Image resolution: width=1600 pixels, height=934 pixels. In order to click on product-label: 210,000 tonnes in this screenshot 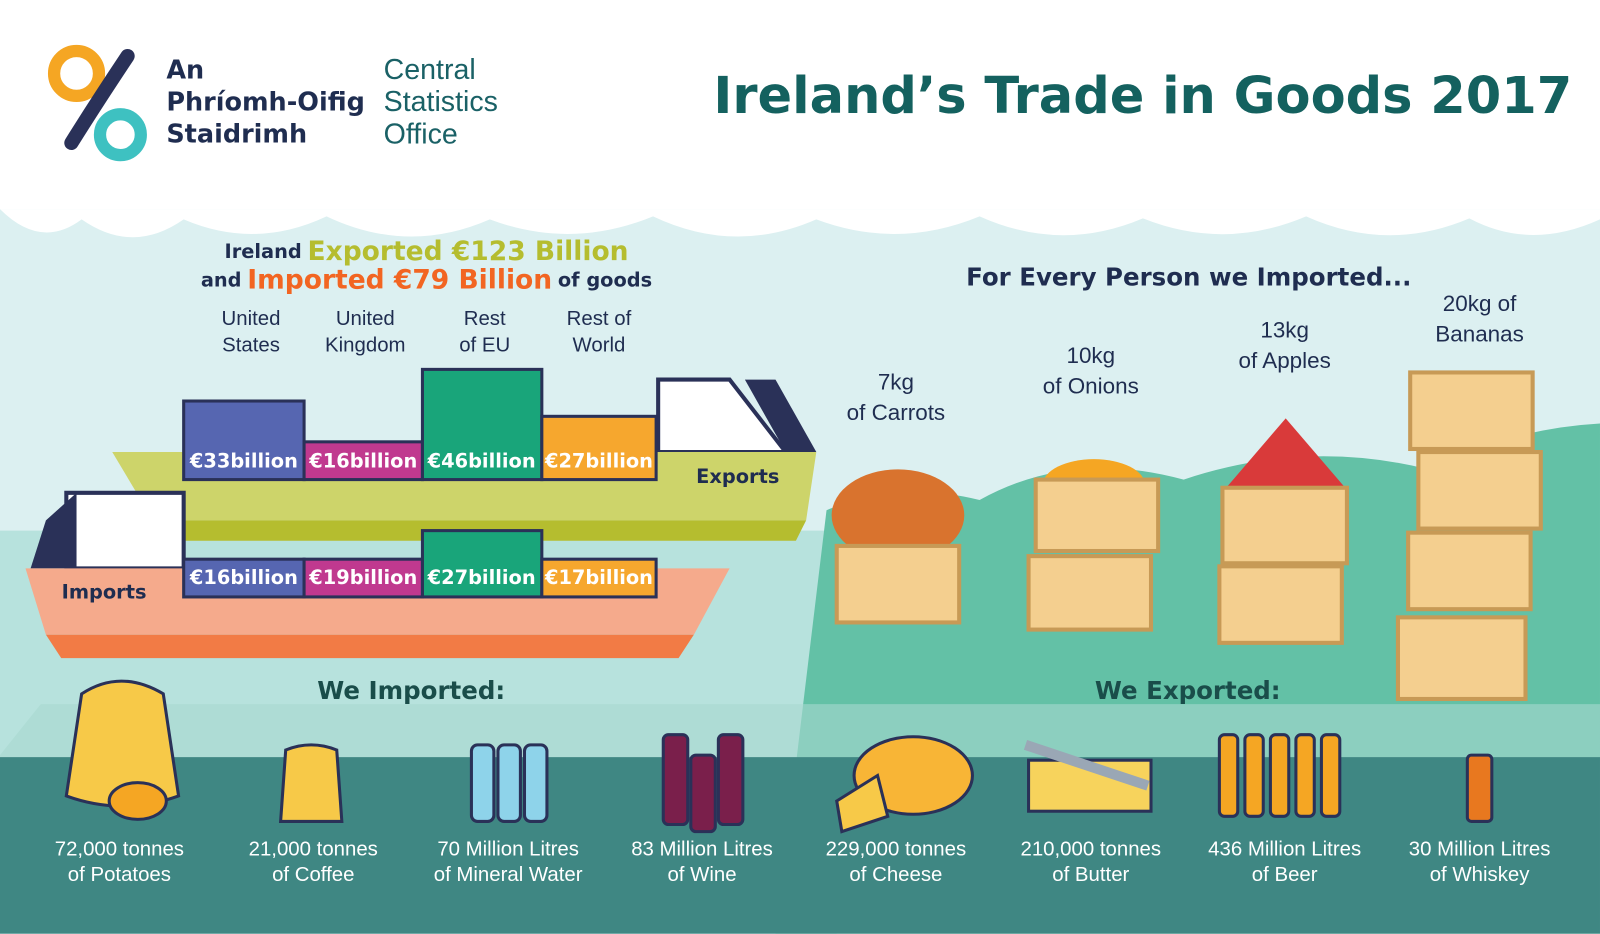, I will do `click(1091, 849)`.